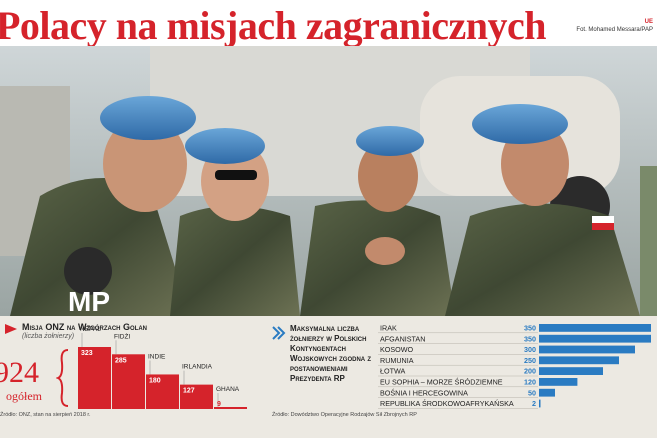 The height and width of the screenshot is (438, 657). I want to click on golan-title: Misja ONZ na Wzgórzach Golan, so click(84, 327).